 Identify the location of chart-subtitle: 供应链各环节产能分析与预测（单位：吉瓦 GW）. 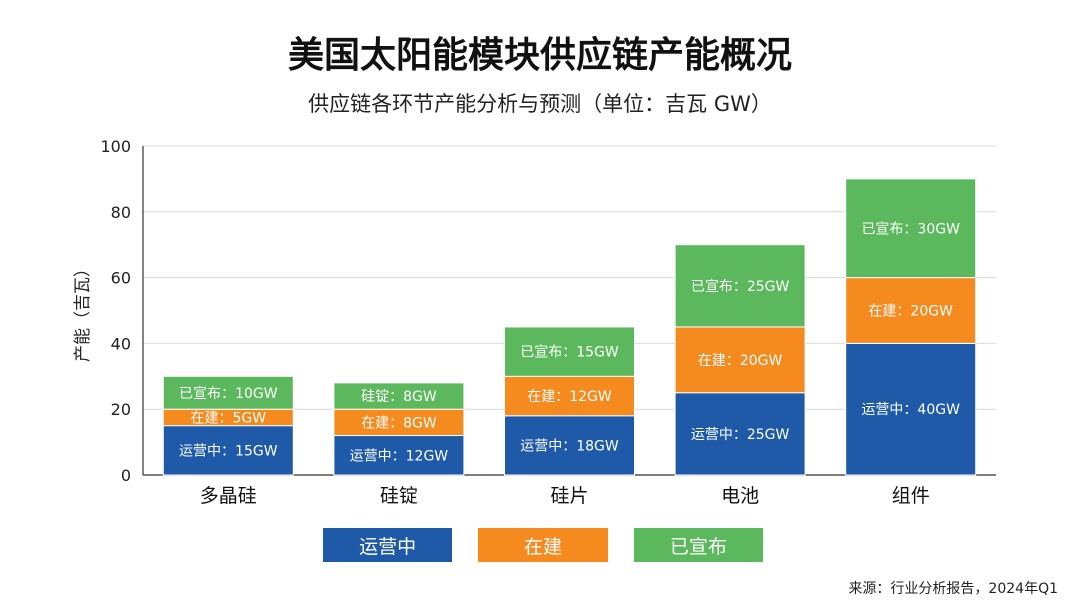
(540, 104).